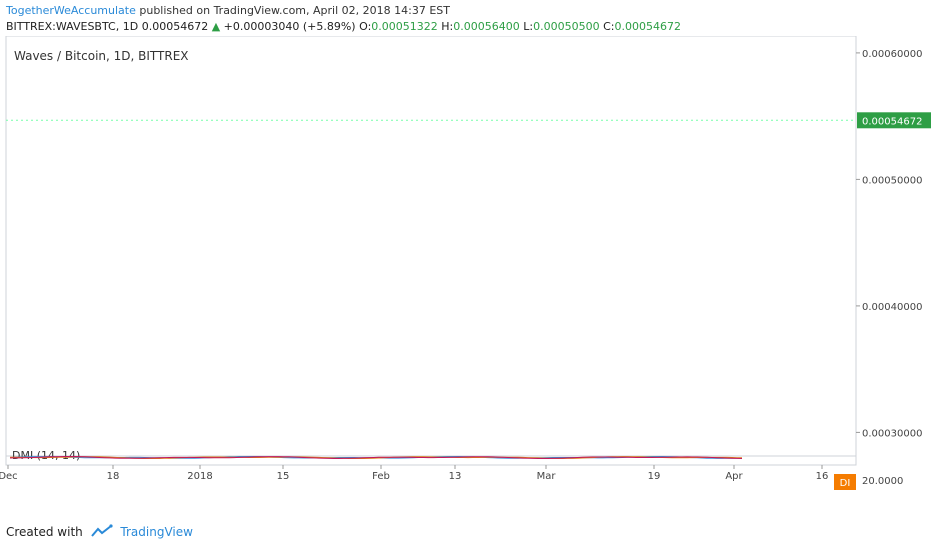  What do you see at coordinates (892, 54) in the screenshot?
I see `y-tick-label: 0.00060000` at bounding box center [892, 54].